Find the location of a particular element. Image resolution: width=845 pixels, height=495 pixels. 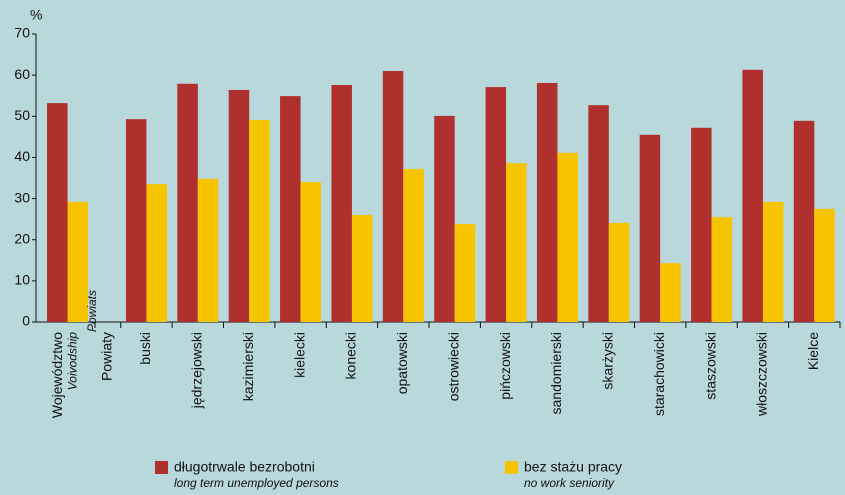

x-tick-sublabel: Powiats is located at coordinates (92, 311).